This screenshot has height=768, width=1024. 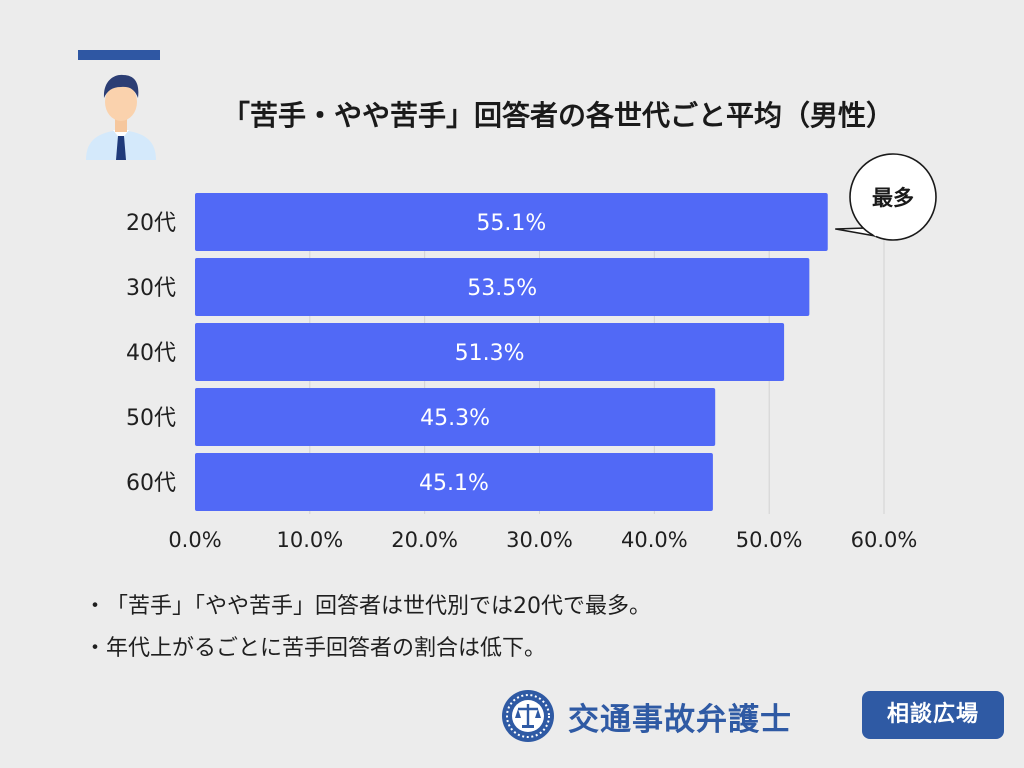 What do you see at coordinates (378, 606) in the screenshot?
I see `note-text: 「苦手」「やや苦手」回答者は世代別では20代で最多。` at bounding box center [378, 606].